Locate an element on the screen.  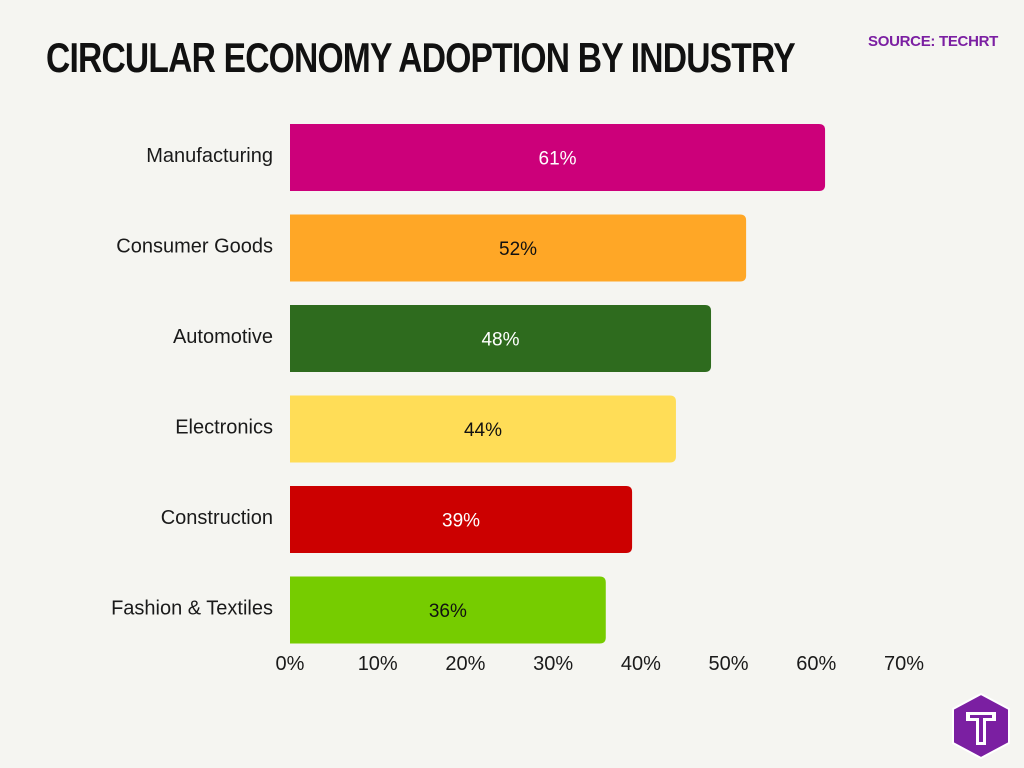
x-tick-label: 70% is located at coordinates (904, 664).